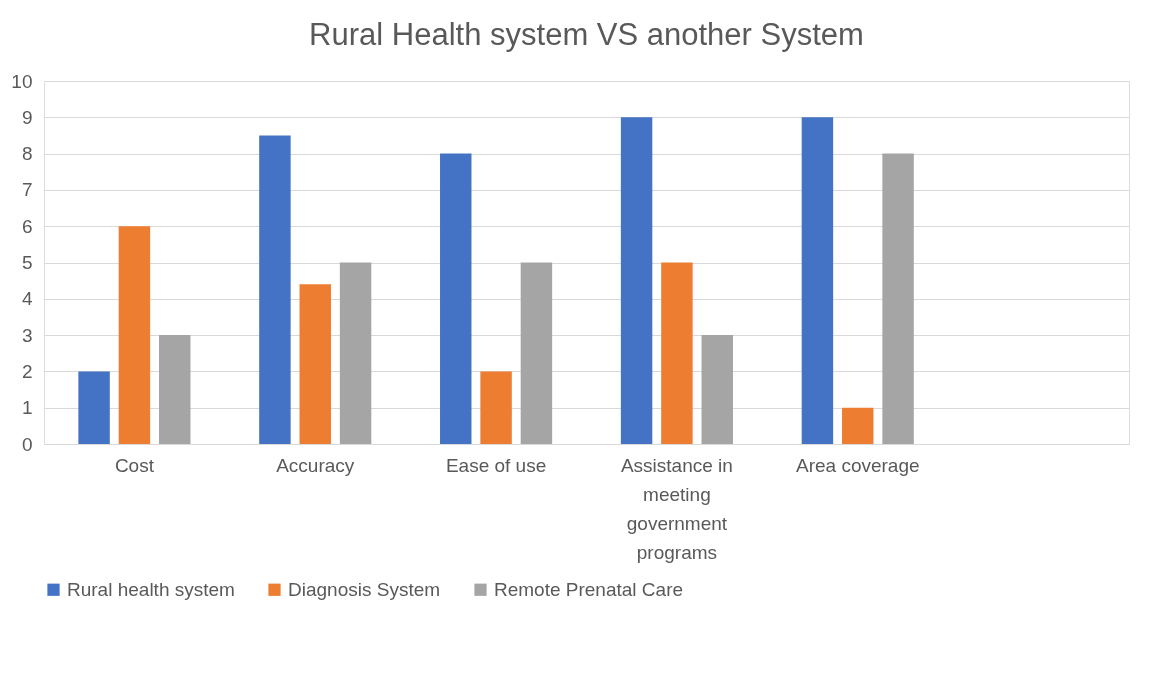 This screenshot has height=677, width=1149. What do you see at coordinates (586, 34) in the screenshot?
I see `chart-title: Rural Health system VS another System` at bounding box center [586, 34].